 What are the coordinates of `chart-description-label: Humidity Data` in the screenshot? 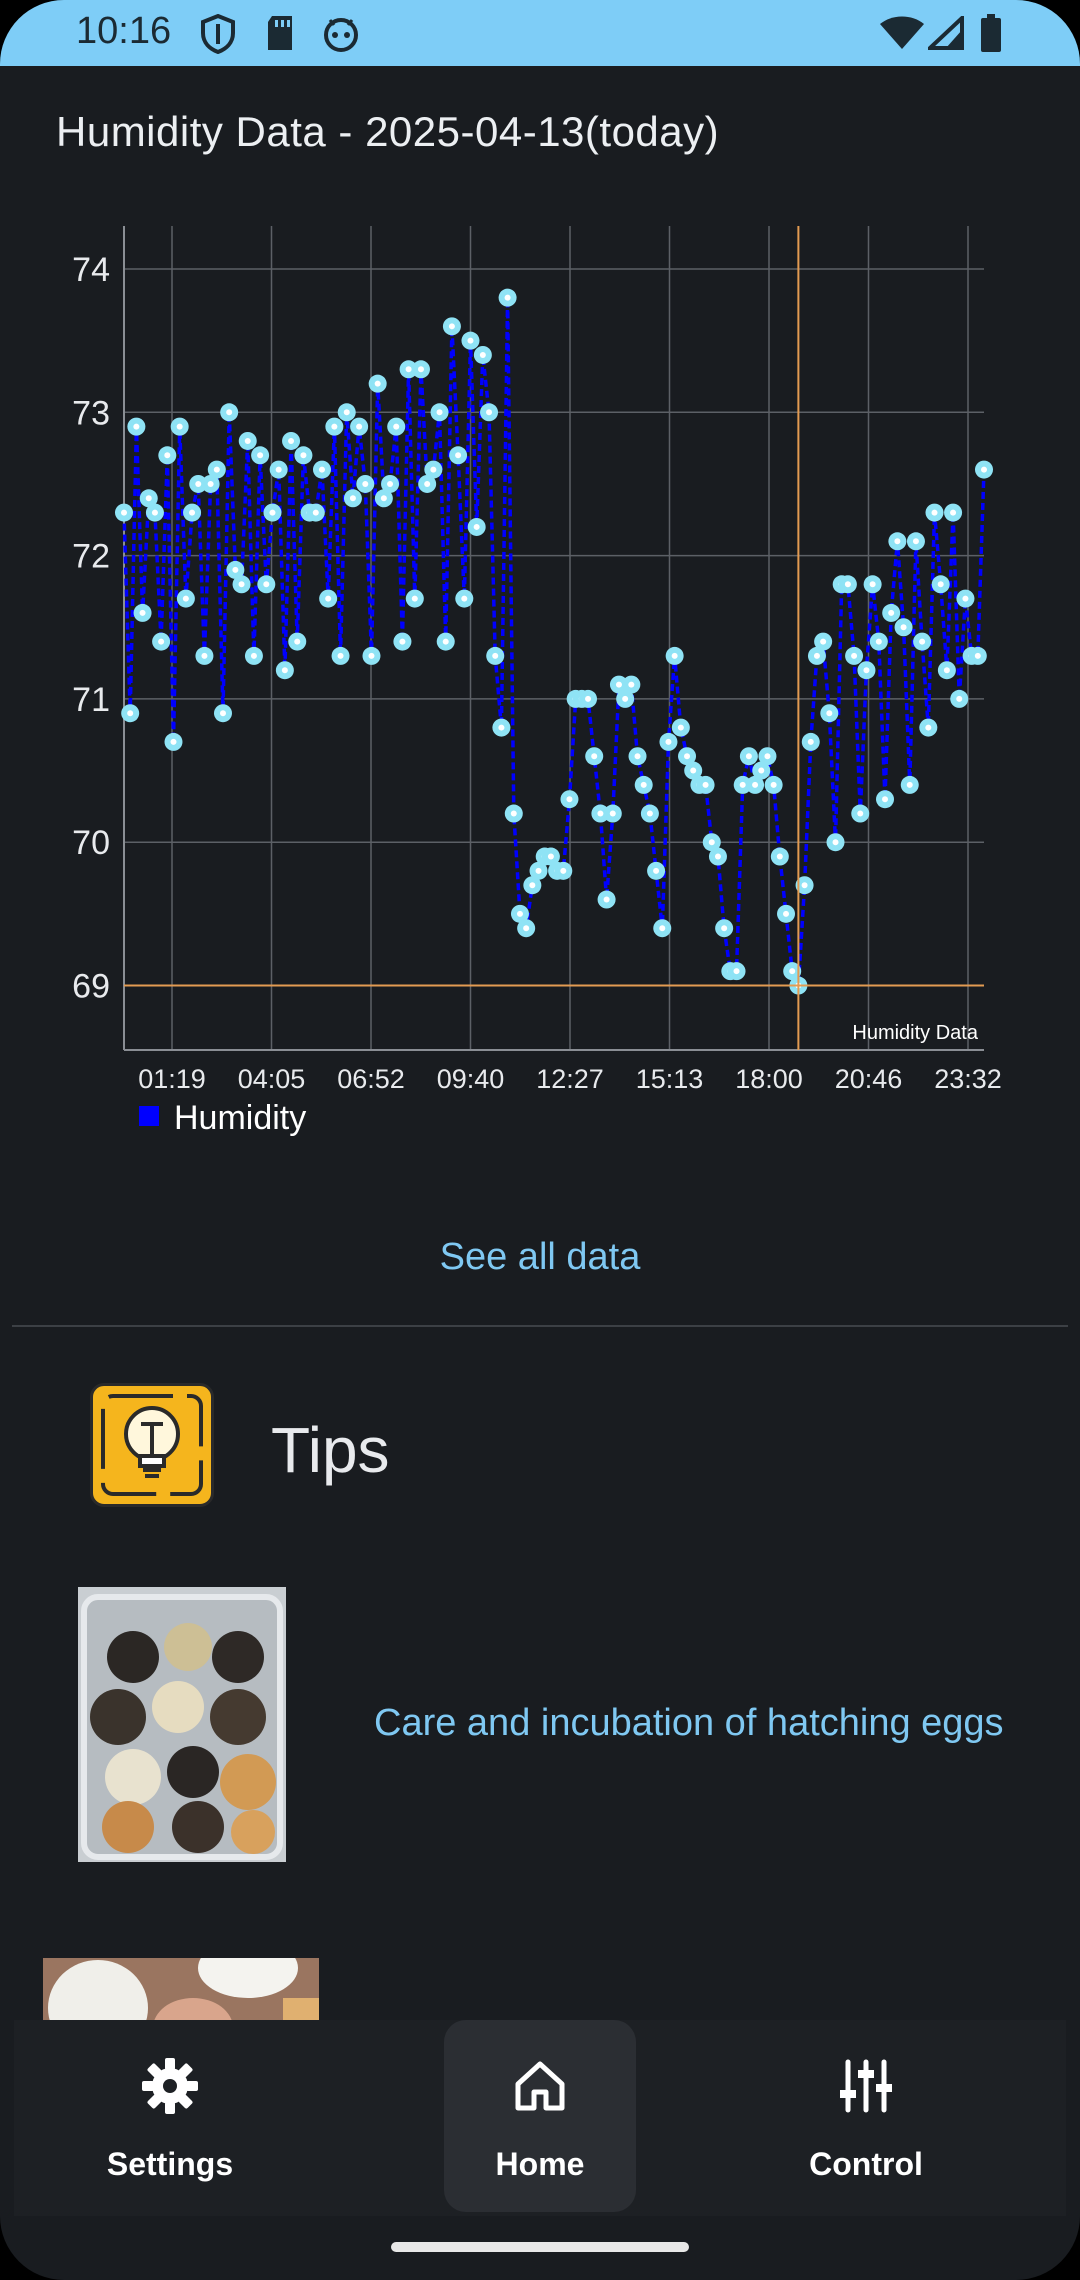 It's located at (915, 1033).